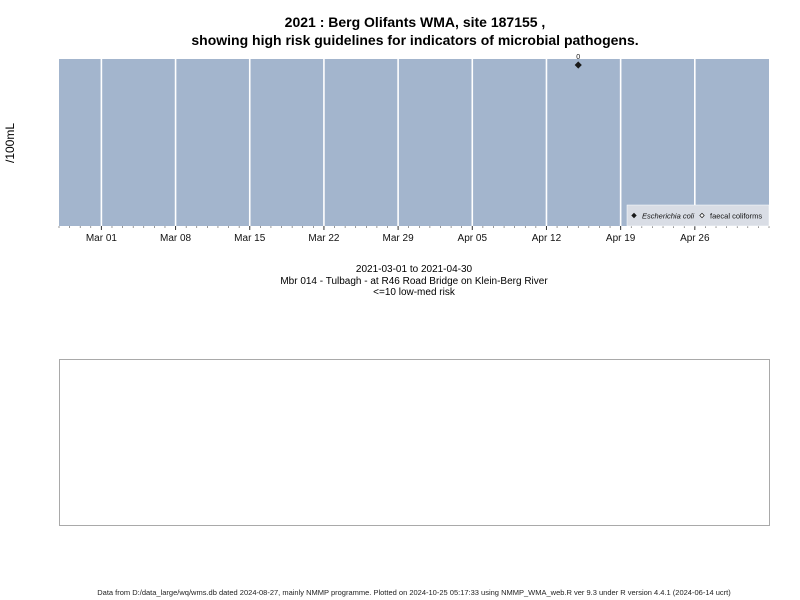 The width and height of the screenshot is (800, 600). What do you see at coordinates (415, 22) in the screenshot?
I see `chart-title-line1: 2021 : Berg Olifants WMA, site 187155 ,` at bounding box center [415, 22].